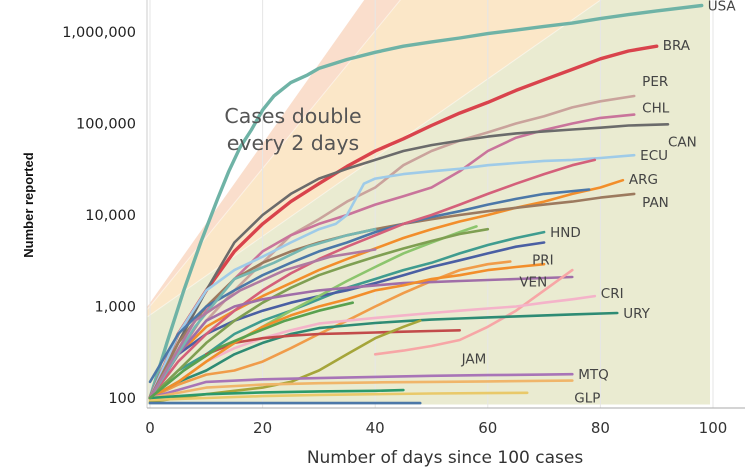 Image resolution: width=745 pixels, height=468 pixels. Describe the element at coordinates (636, 314) in the screenshot. I see `series-label-ury: URY` at that location.